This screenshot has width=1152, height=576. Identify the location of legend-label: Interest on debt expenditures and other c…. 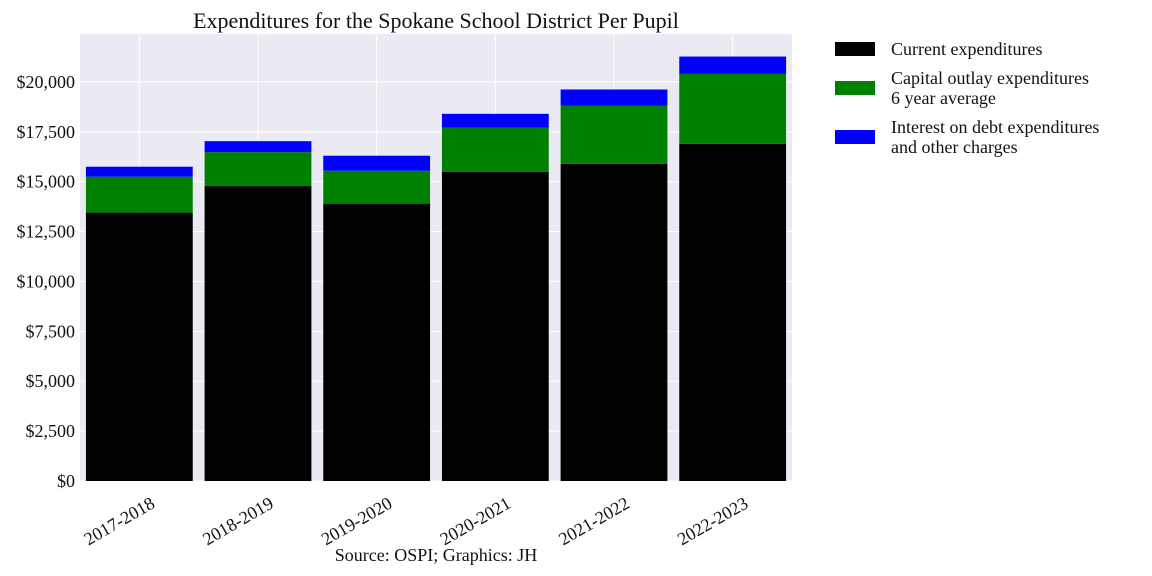
(995, 137).